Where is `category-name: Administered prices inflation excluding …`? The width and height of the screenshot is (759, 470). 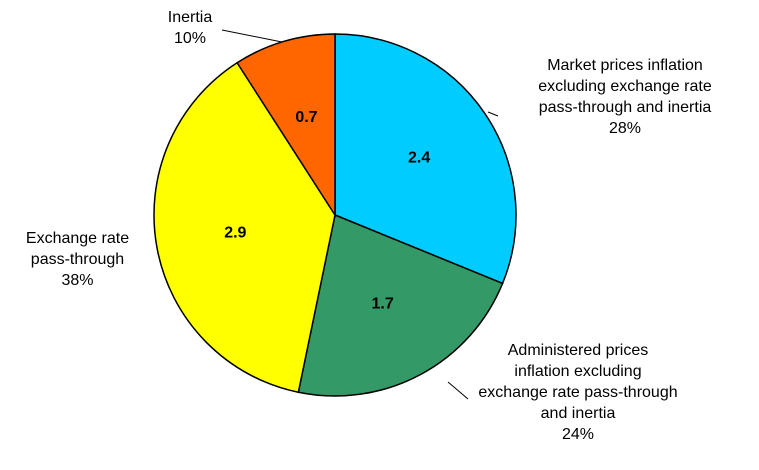 category-name: Administered prices inflation excluding … is located at coordinates (578, 382).